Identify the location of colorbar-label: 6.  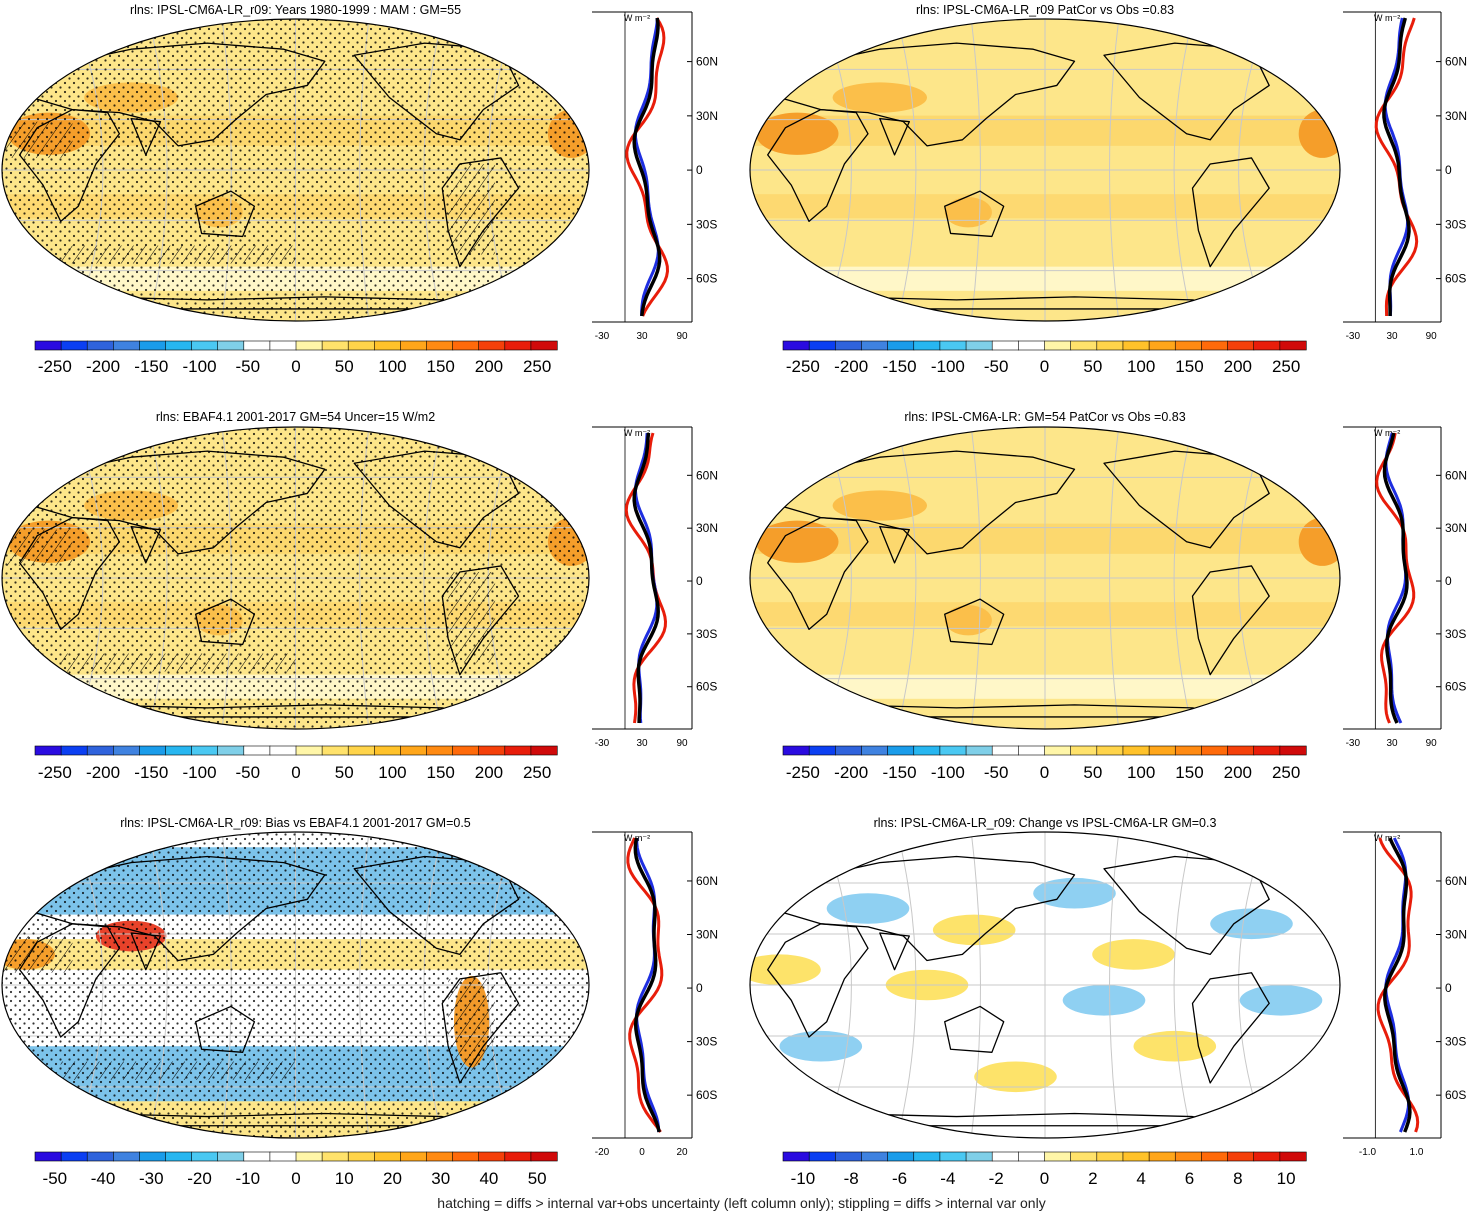
(1189, 1178).